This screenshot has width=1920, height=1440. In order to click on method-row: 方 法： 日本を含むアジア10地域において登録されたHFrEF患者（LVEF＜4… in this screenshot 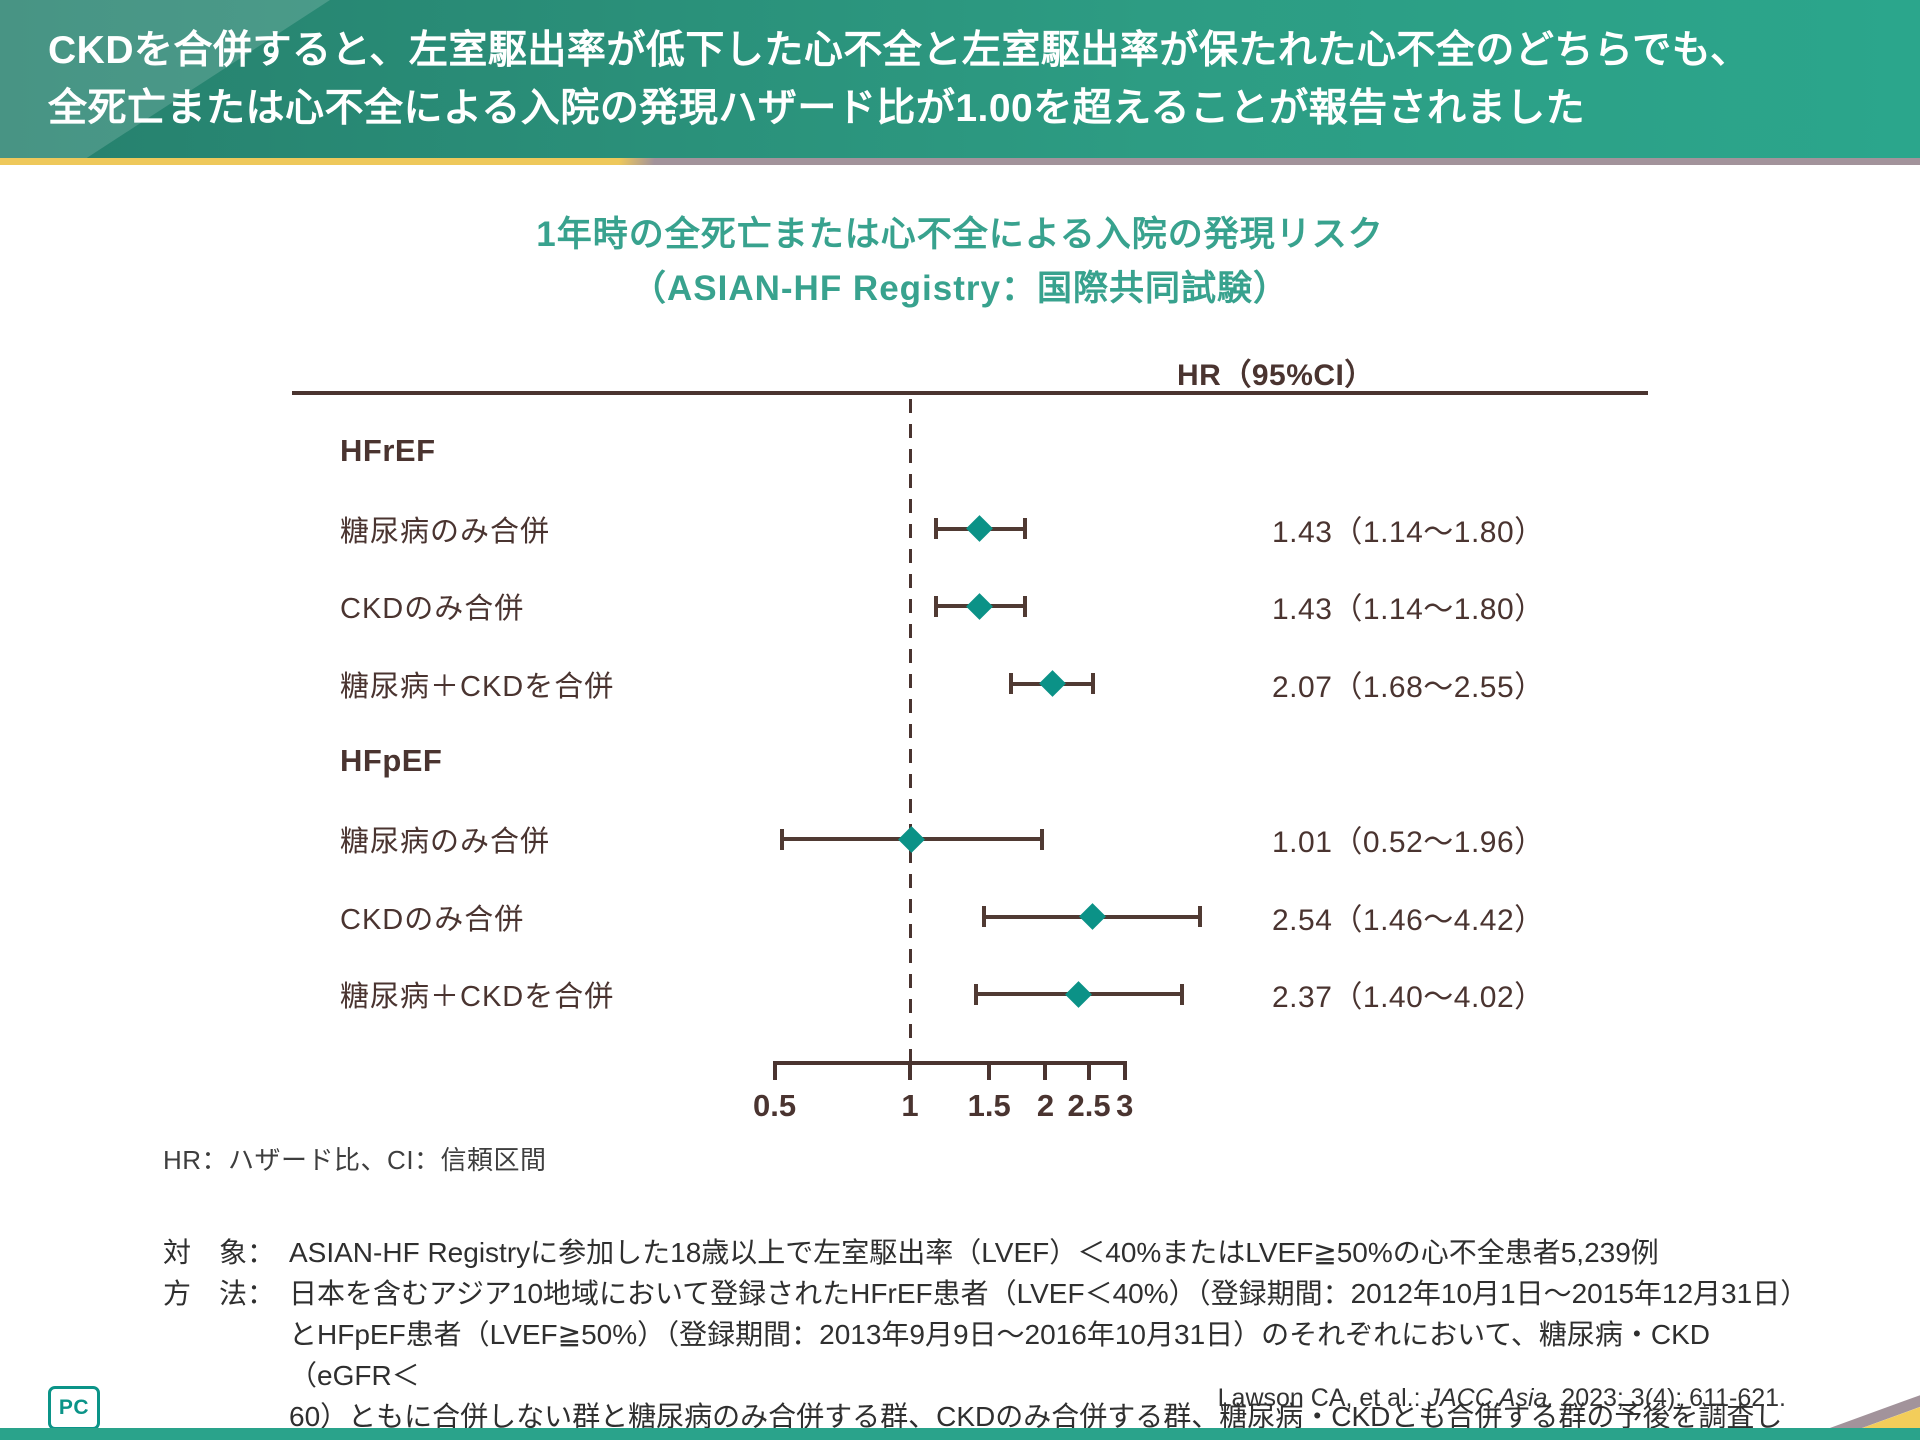, I will do `click(986, 1356)`.